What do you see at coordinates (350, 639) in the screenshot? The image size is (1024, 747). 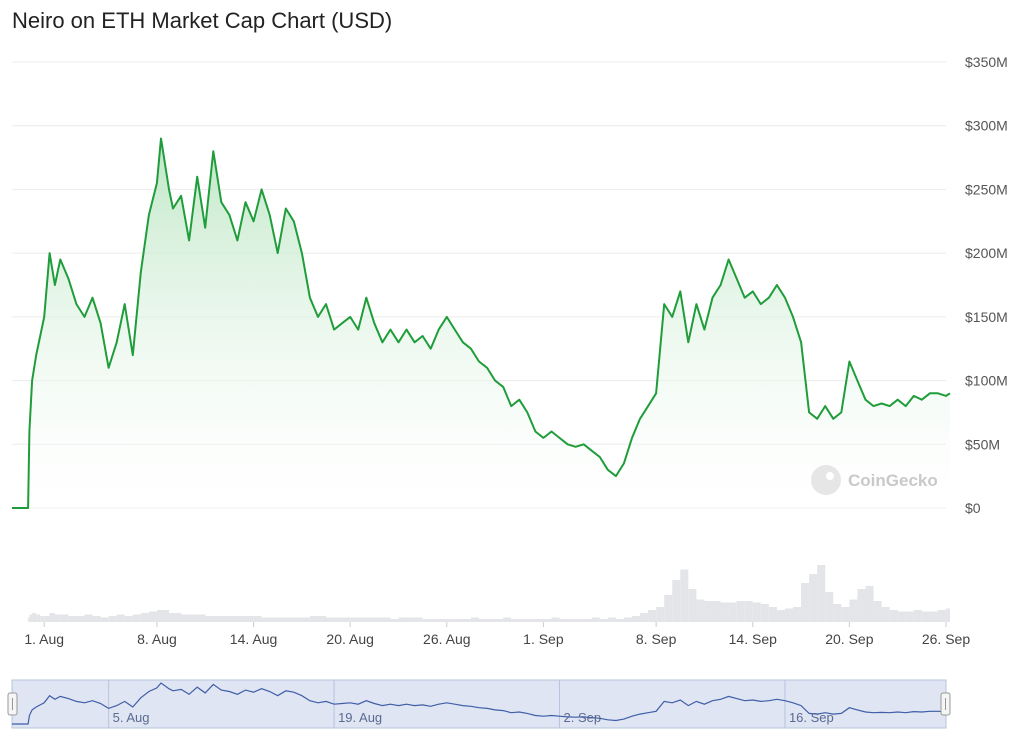 I see `x-tick-label: 20. Aug` at bounding box center [350, 639].